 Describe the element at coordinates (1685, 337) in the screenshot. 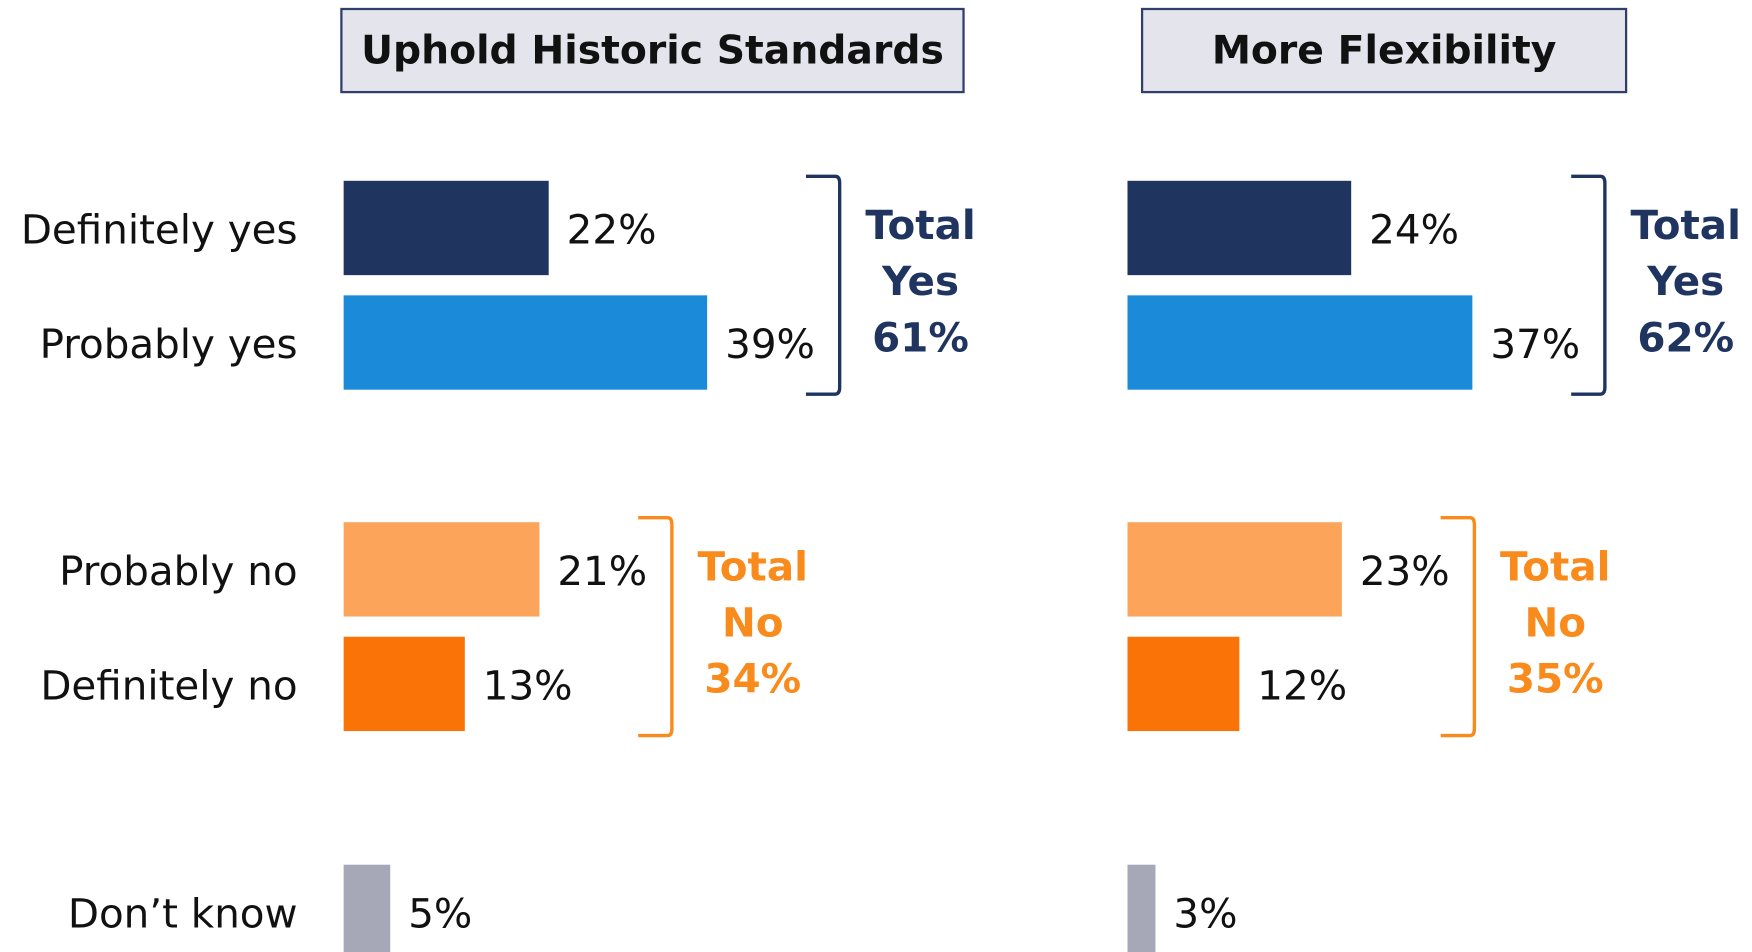

I see `total-value: 62%` at that location.